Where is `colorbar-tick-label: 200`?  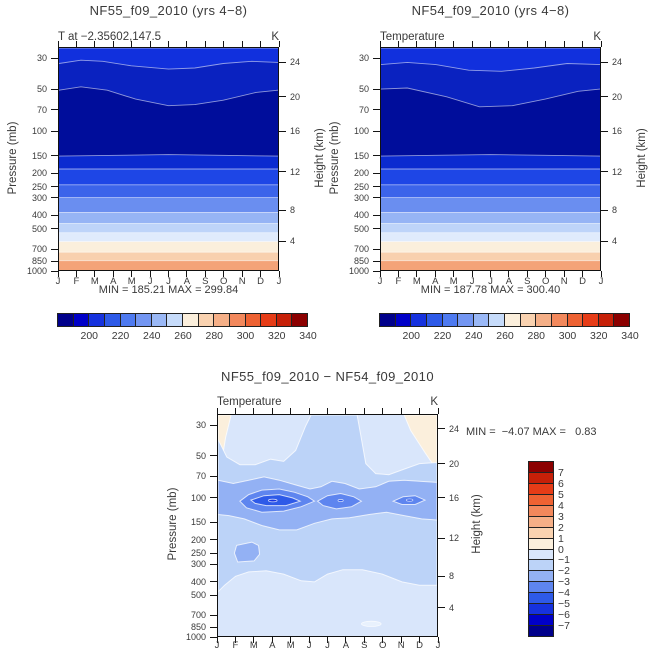
colorbar-tick-label: 200 is located at coordinates (411, 336).